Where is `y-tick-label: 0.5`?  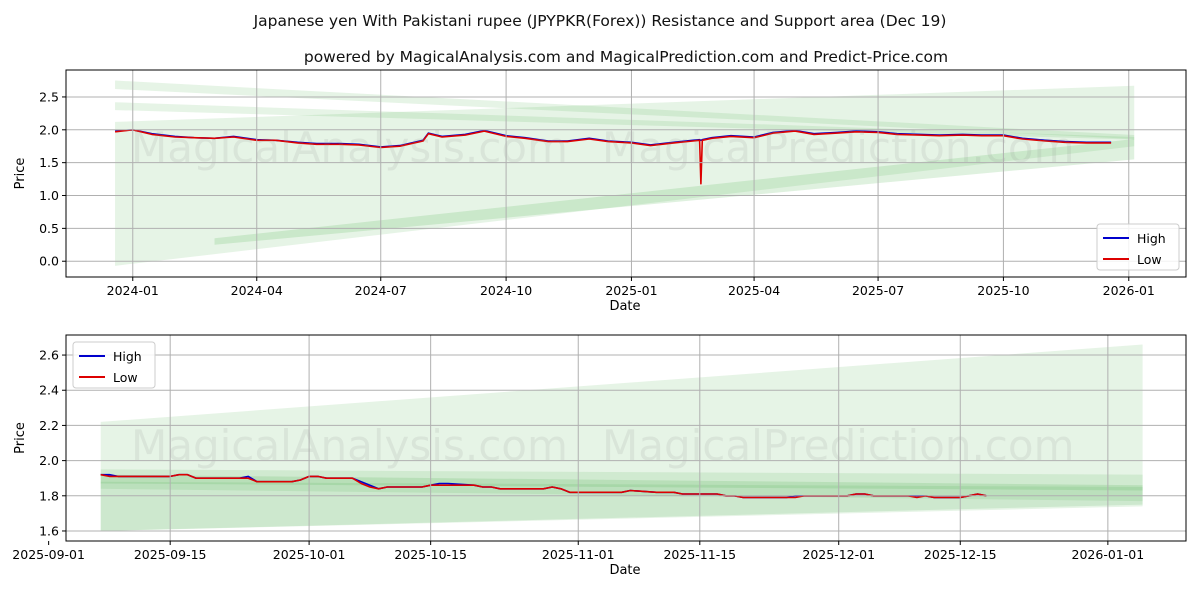
y-tick-label: 0.5 is located at coordinates (49, 228).